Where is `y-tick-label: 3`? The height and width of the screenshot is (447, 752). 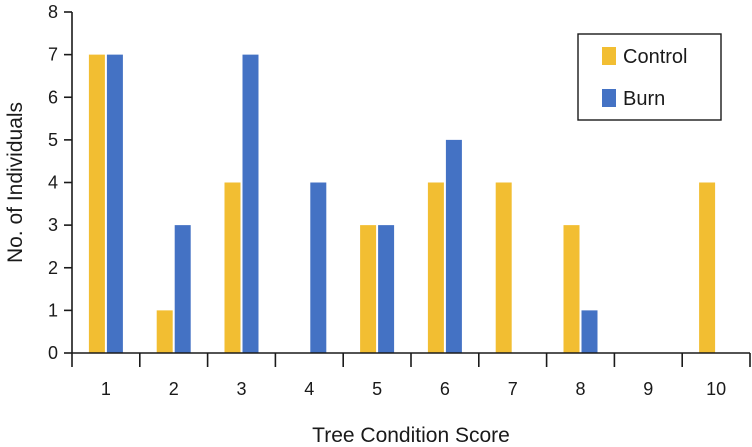
y-tick-label: 3 is located at coordinates (53, 225).